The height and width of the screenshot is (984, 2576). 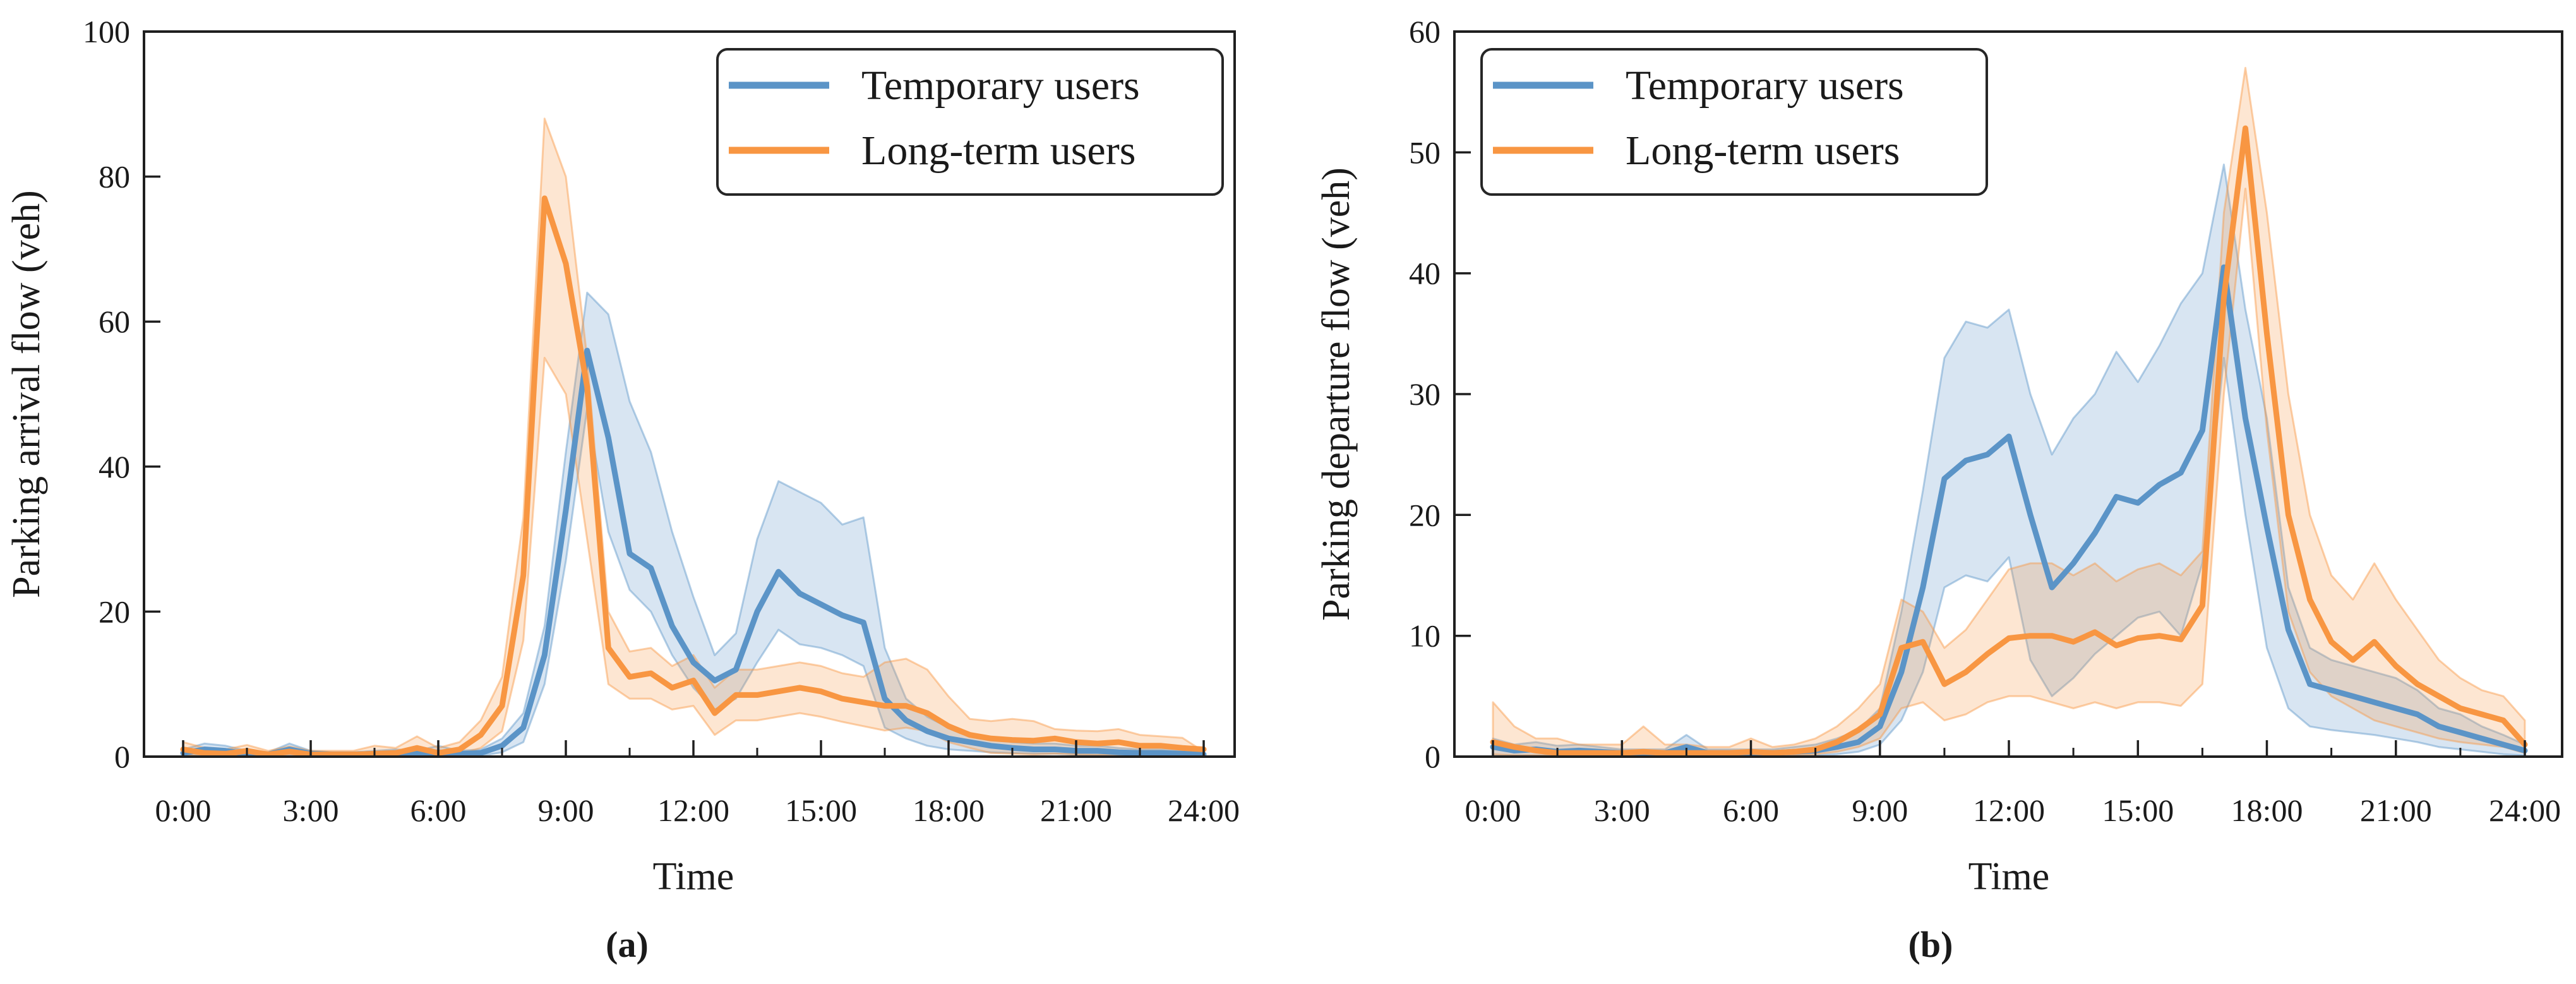 What do you see at coordinates (2396, 810) in the screenshot?
I see `chart-b-x-tick-label: 21:00` at bounding box center [2396, 810].